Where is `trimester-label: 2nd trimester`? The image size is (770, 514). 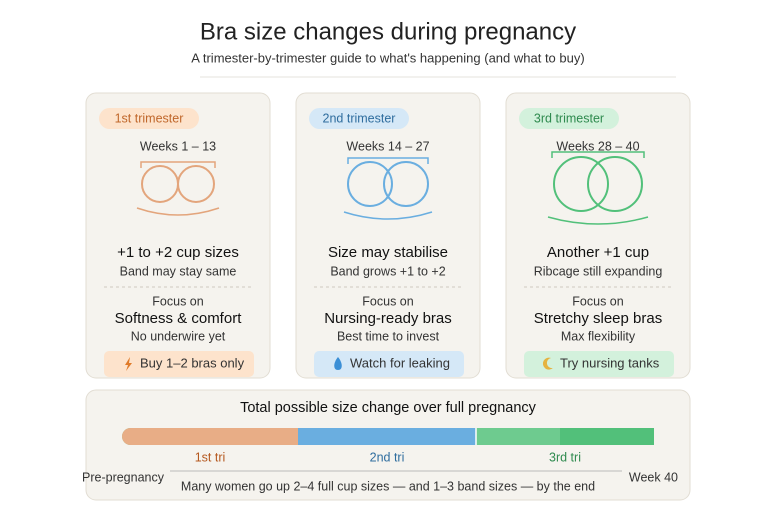
trimester-label: 2nd trimester is located at coordinates (359, 118).